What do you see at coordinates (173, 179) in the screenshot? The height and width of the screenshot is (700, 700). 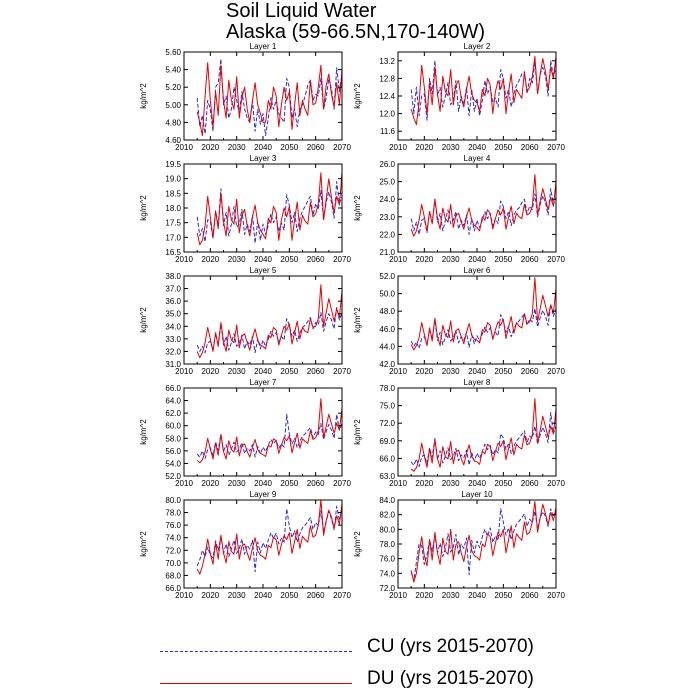 I see `y-tick-label: 19.0` at bounding box center [173, 179].